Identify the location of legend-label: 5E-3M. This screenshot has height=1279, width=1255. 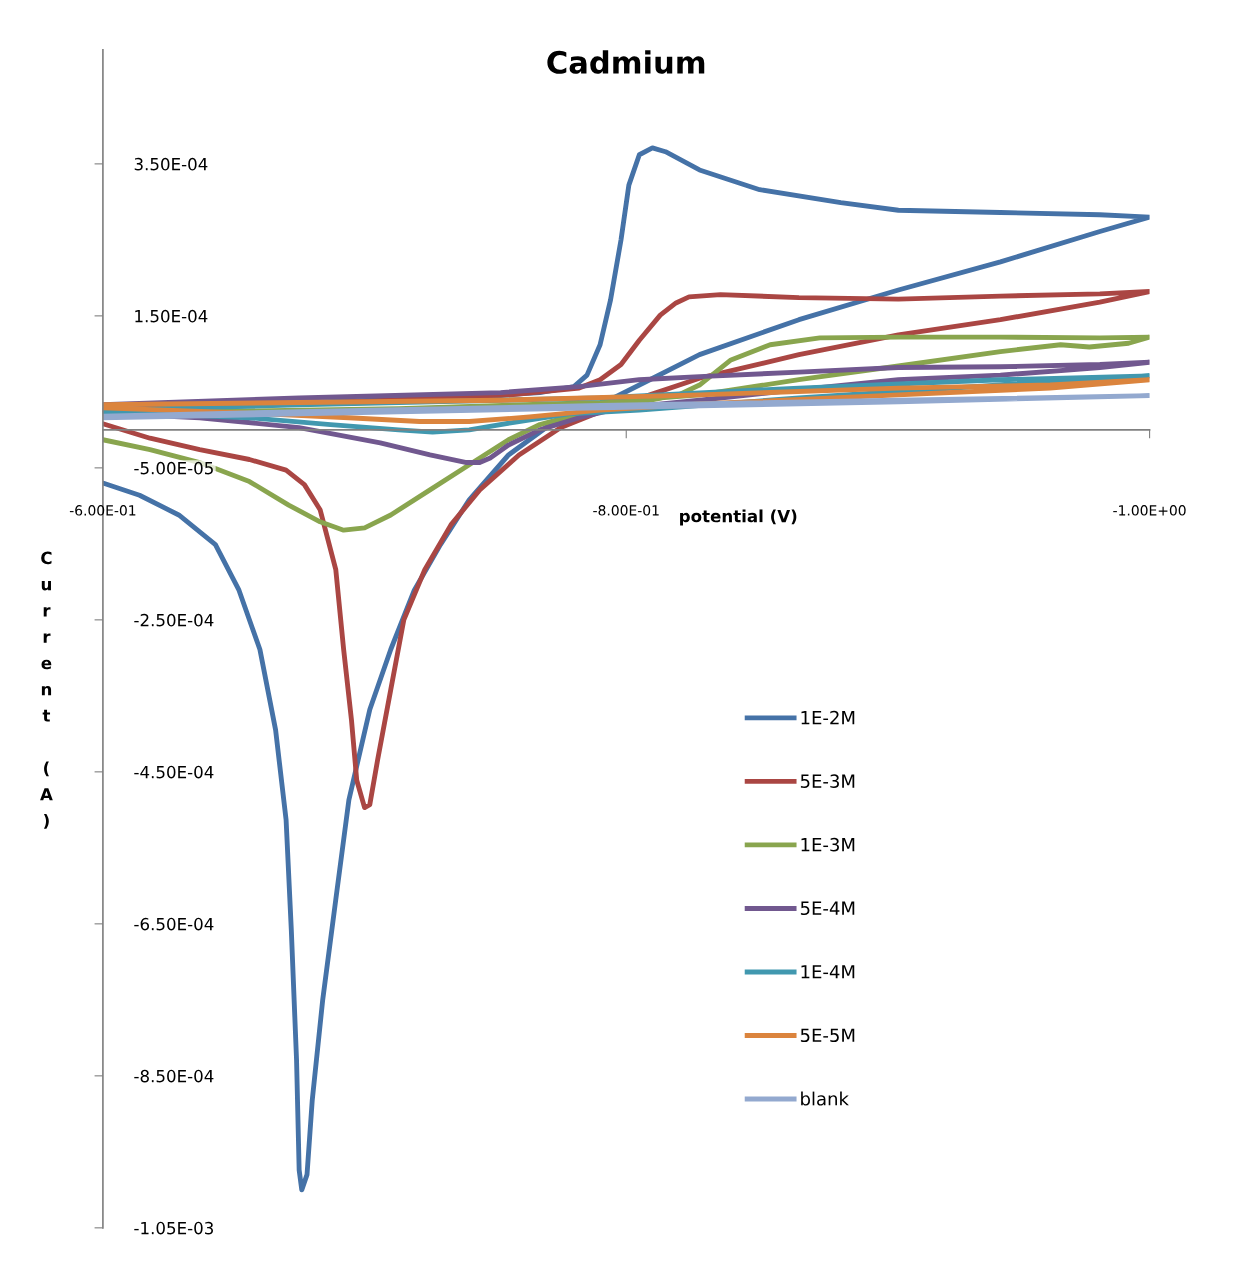
(827, 781).